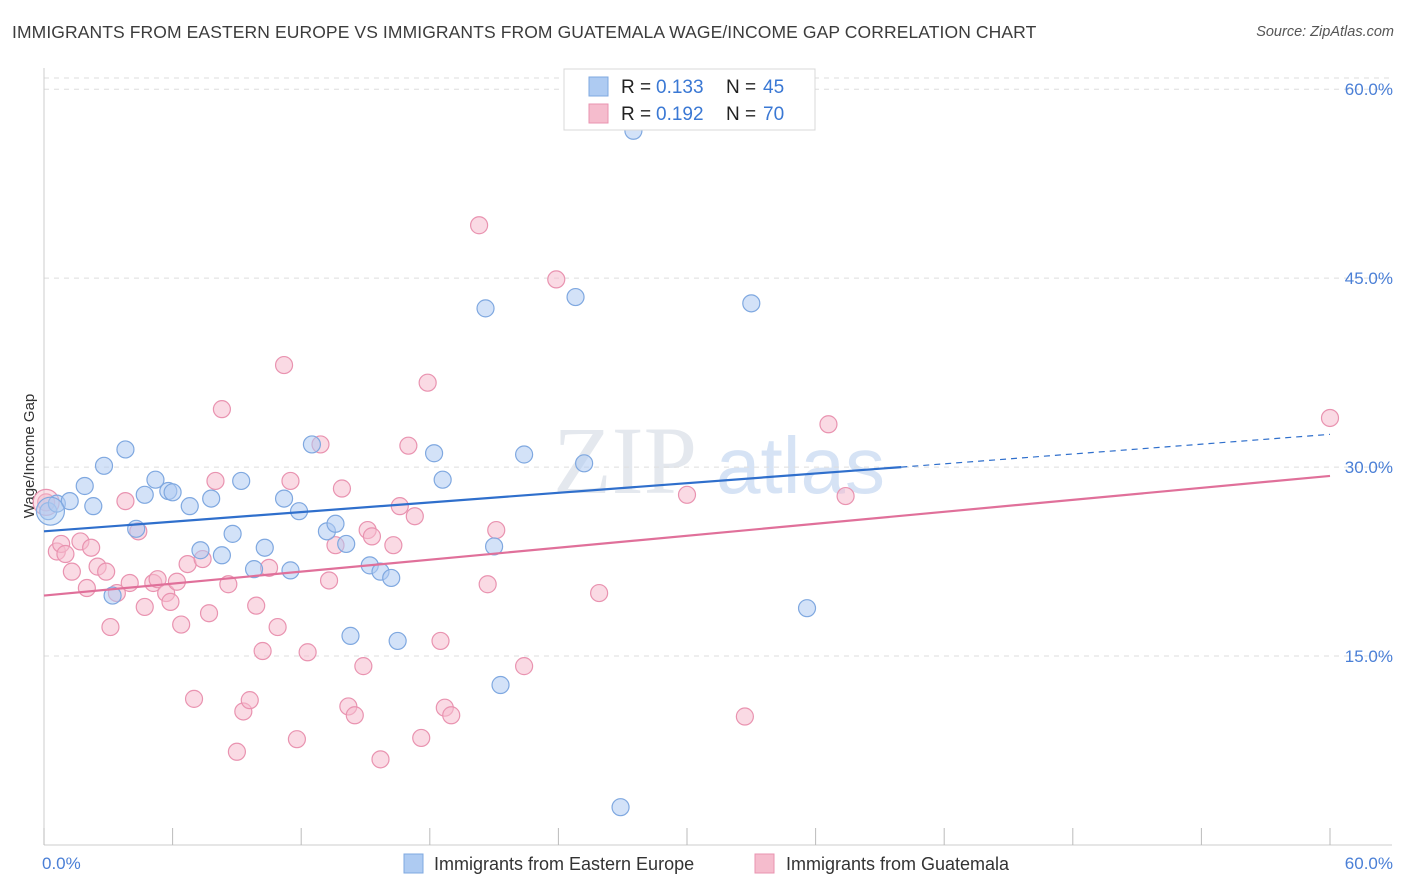  I want to click on trend-line-eastern-europe-extension, so click(1116, 450).